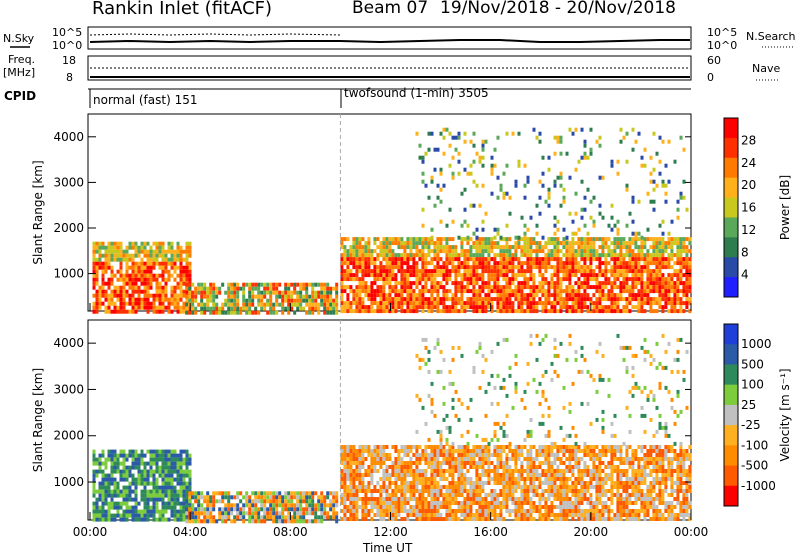 This screenshot has height=554, width=800. I want to click on colorbar-swatch, so click(731, 287).